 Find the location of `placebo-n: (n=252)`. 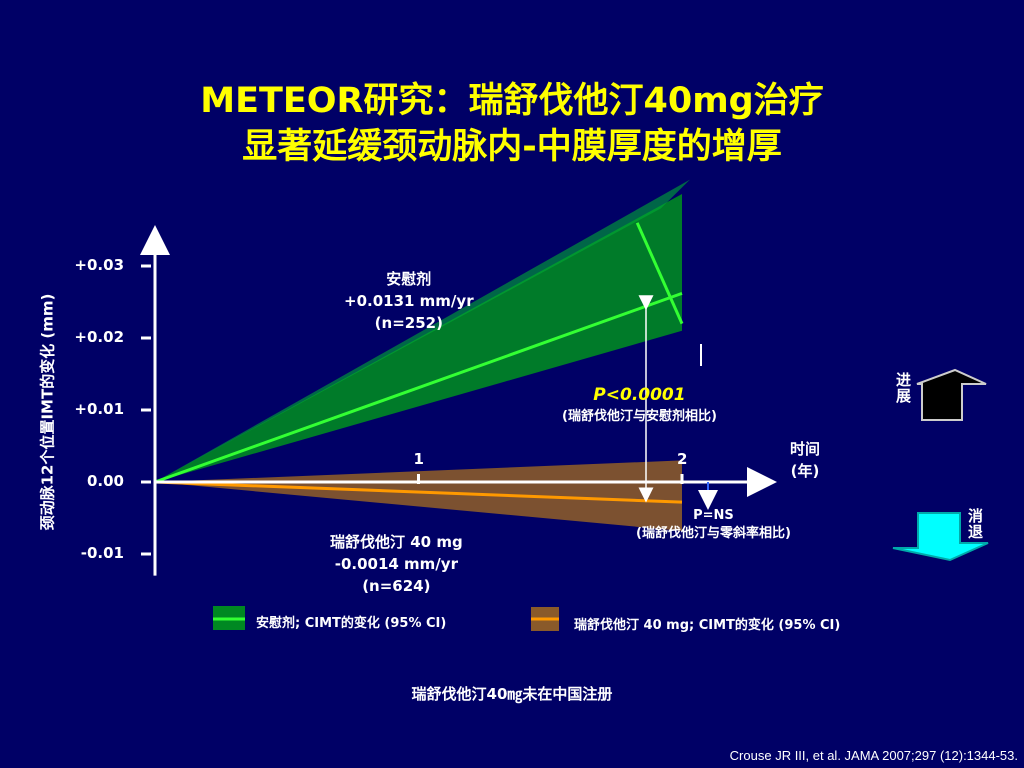

placebo-n: (n=252) is located at coordinates (408, 323).